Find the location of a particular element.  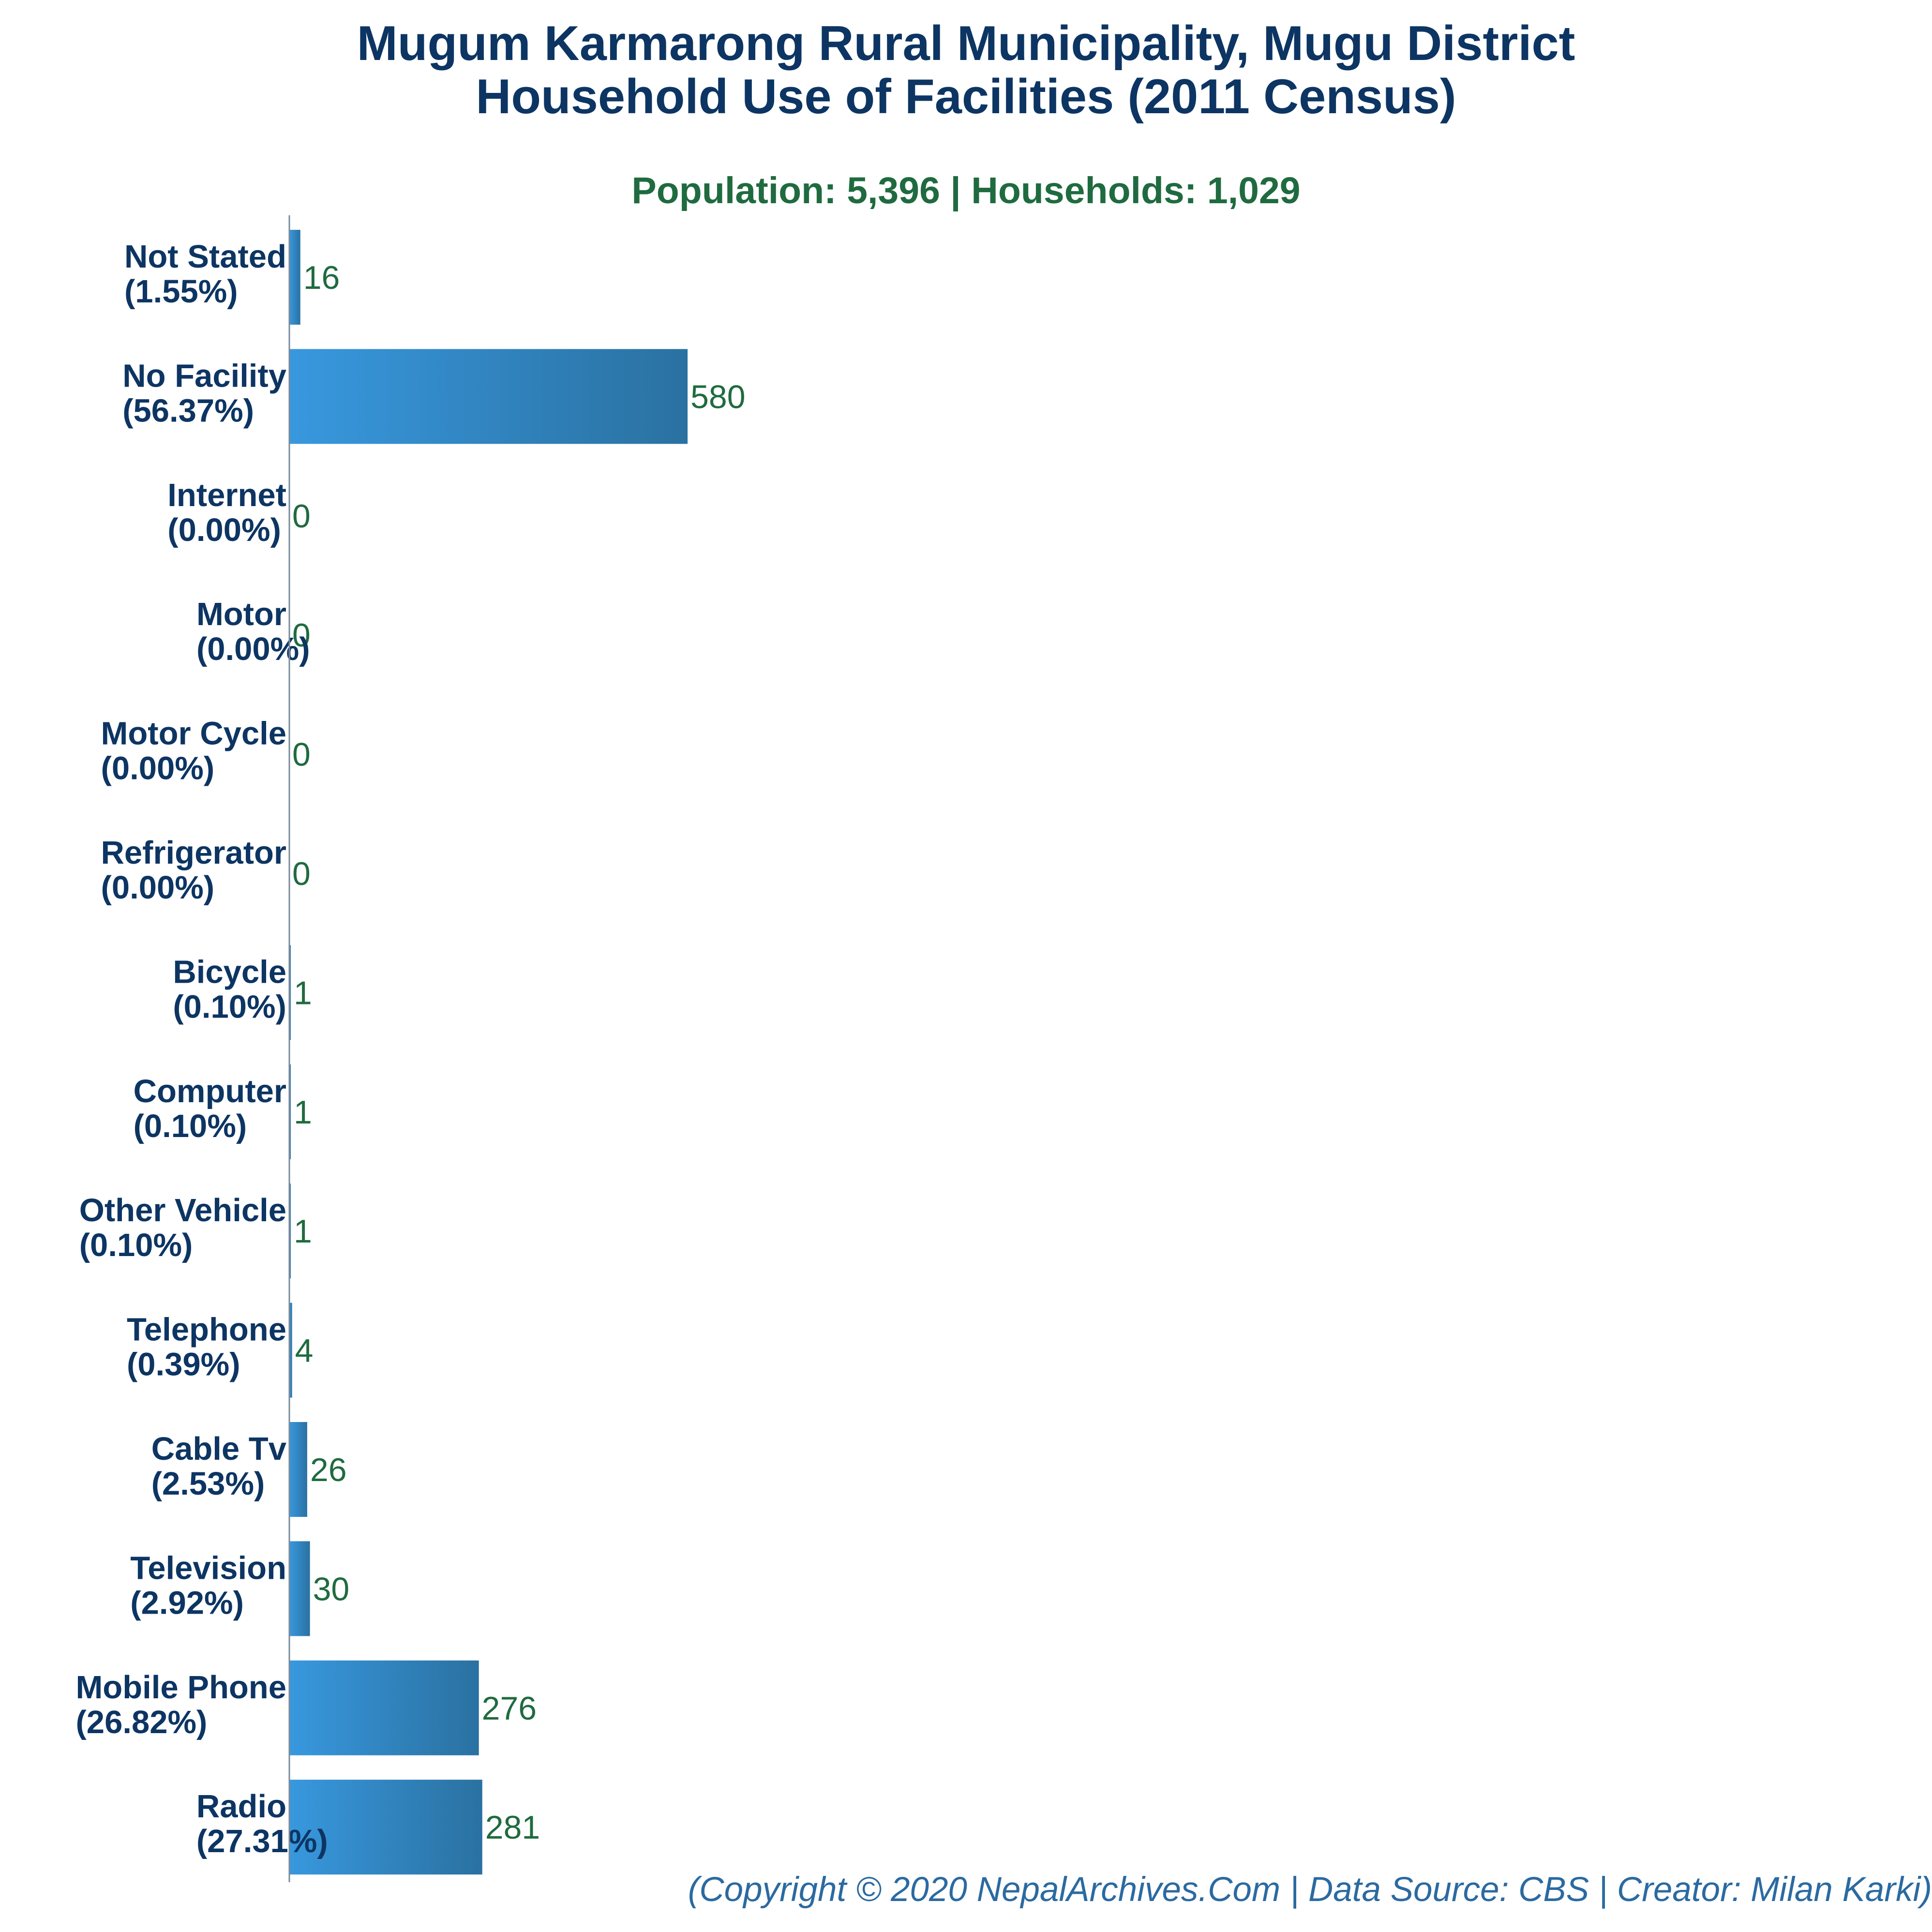

category-label: Telephone (0.39%) is located at coordinates (206, 1347).